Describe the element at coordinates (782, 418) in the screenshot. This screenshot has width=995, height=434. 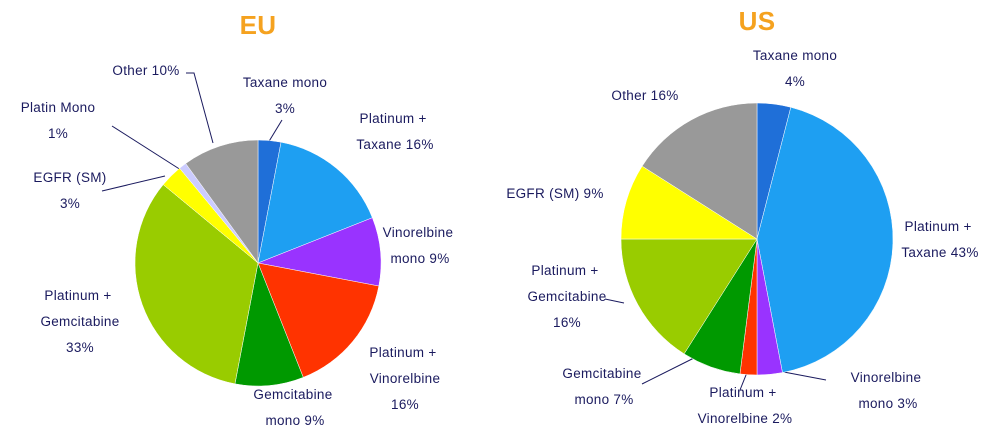
I see `value-label: 2%` at that location.